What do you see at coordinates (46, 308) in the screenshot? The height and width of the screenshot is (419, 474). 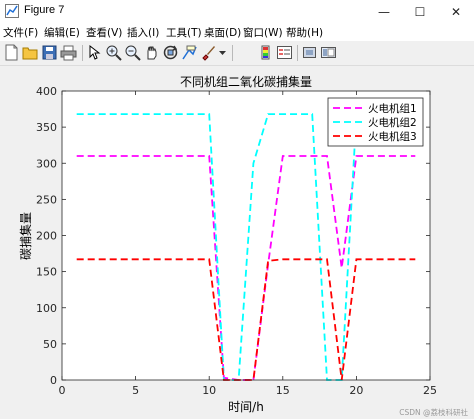 I see `y-tick-label: 100` at bounding box center [46, 308].